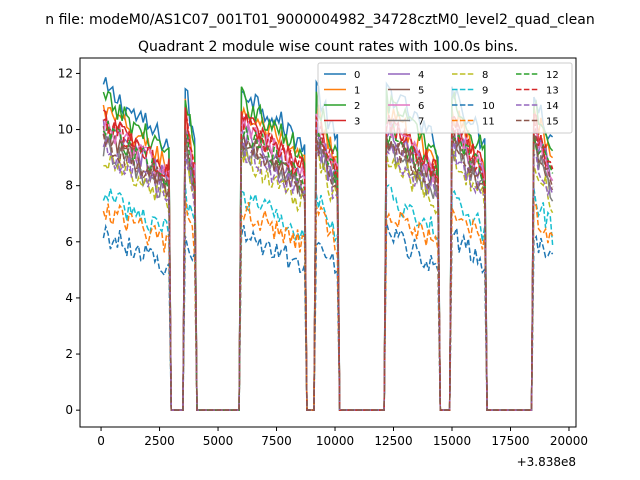 The width and height of the screenshot is (640, 480). What do you see at coordinates (69, 298) in the screenshot?
I see `y-tick-label: 4` at bounding box center [69, 298].